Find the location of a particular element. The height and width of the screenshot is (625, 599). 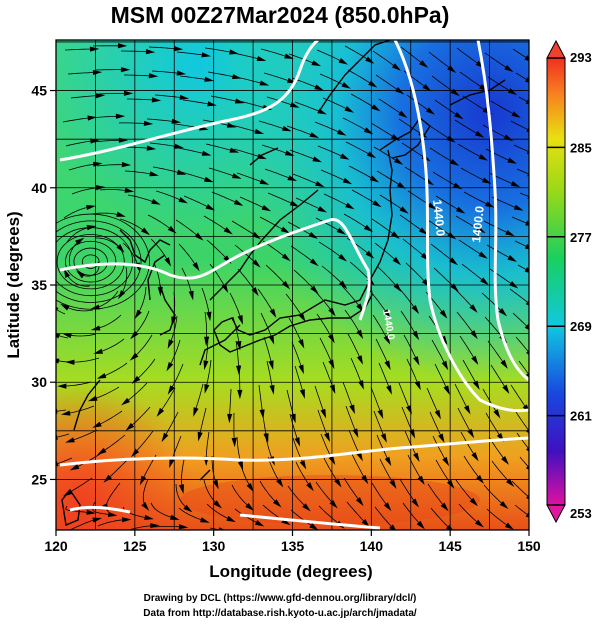

y-axis-label: Latitude (degrees) is located at coordinates (13, 284).